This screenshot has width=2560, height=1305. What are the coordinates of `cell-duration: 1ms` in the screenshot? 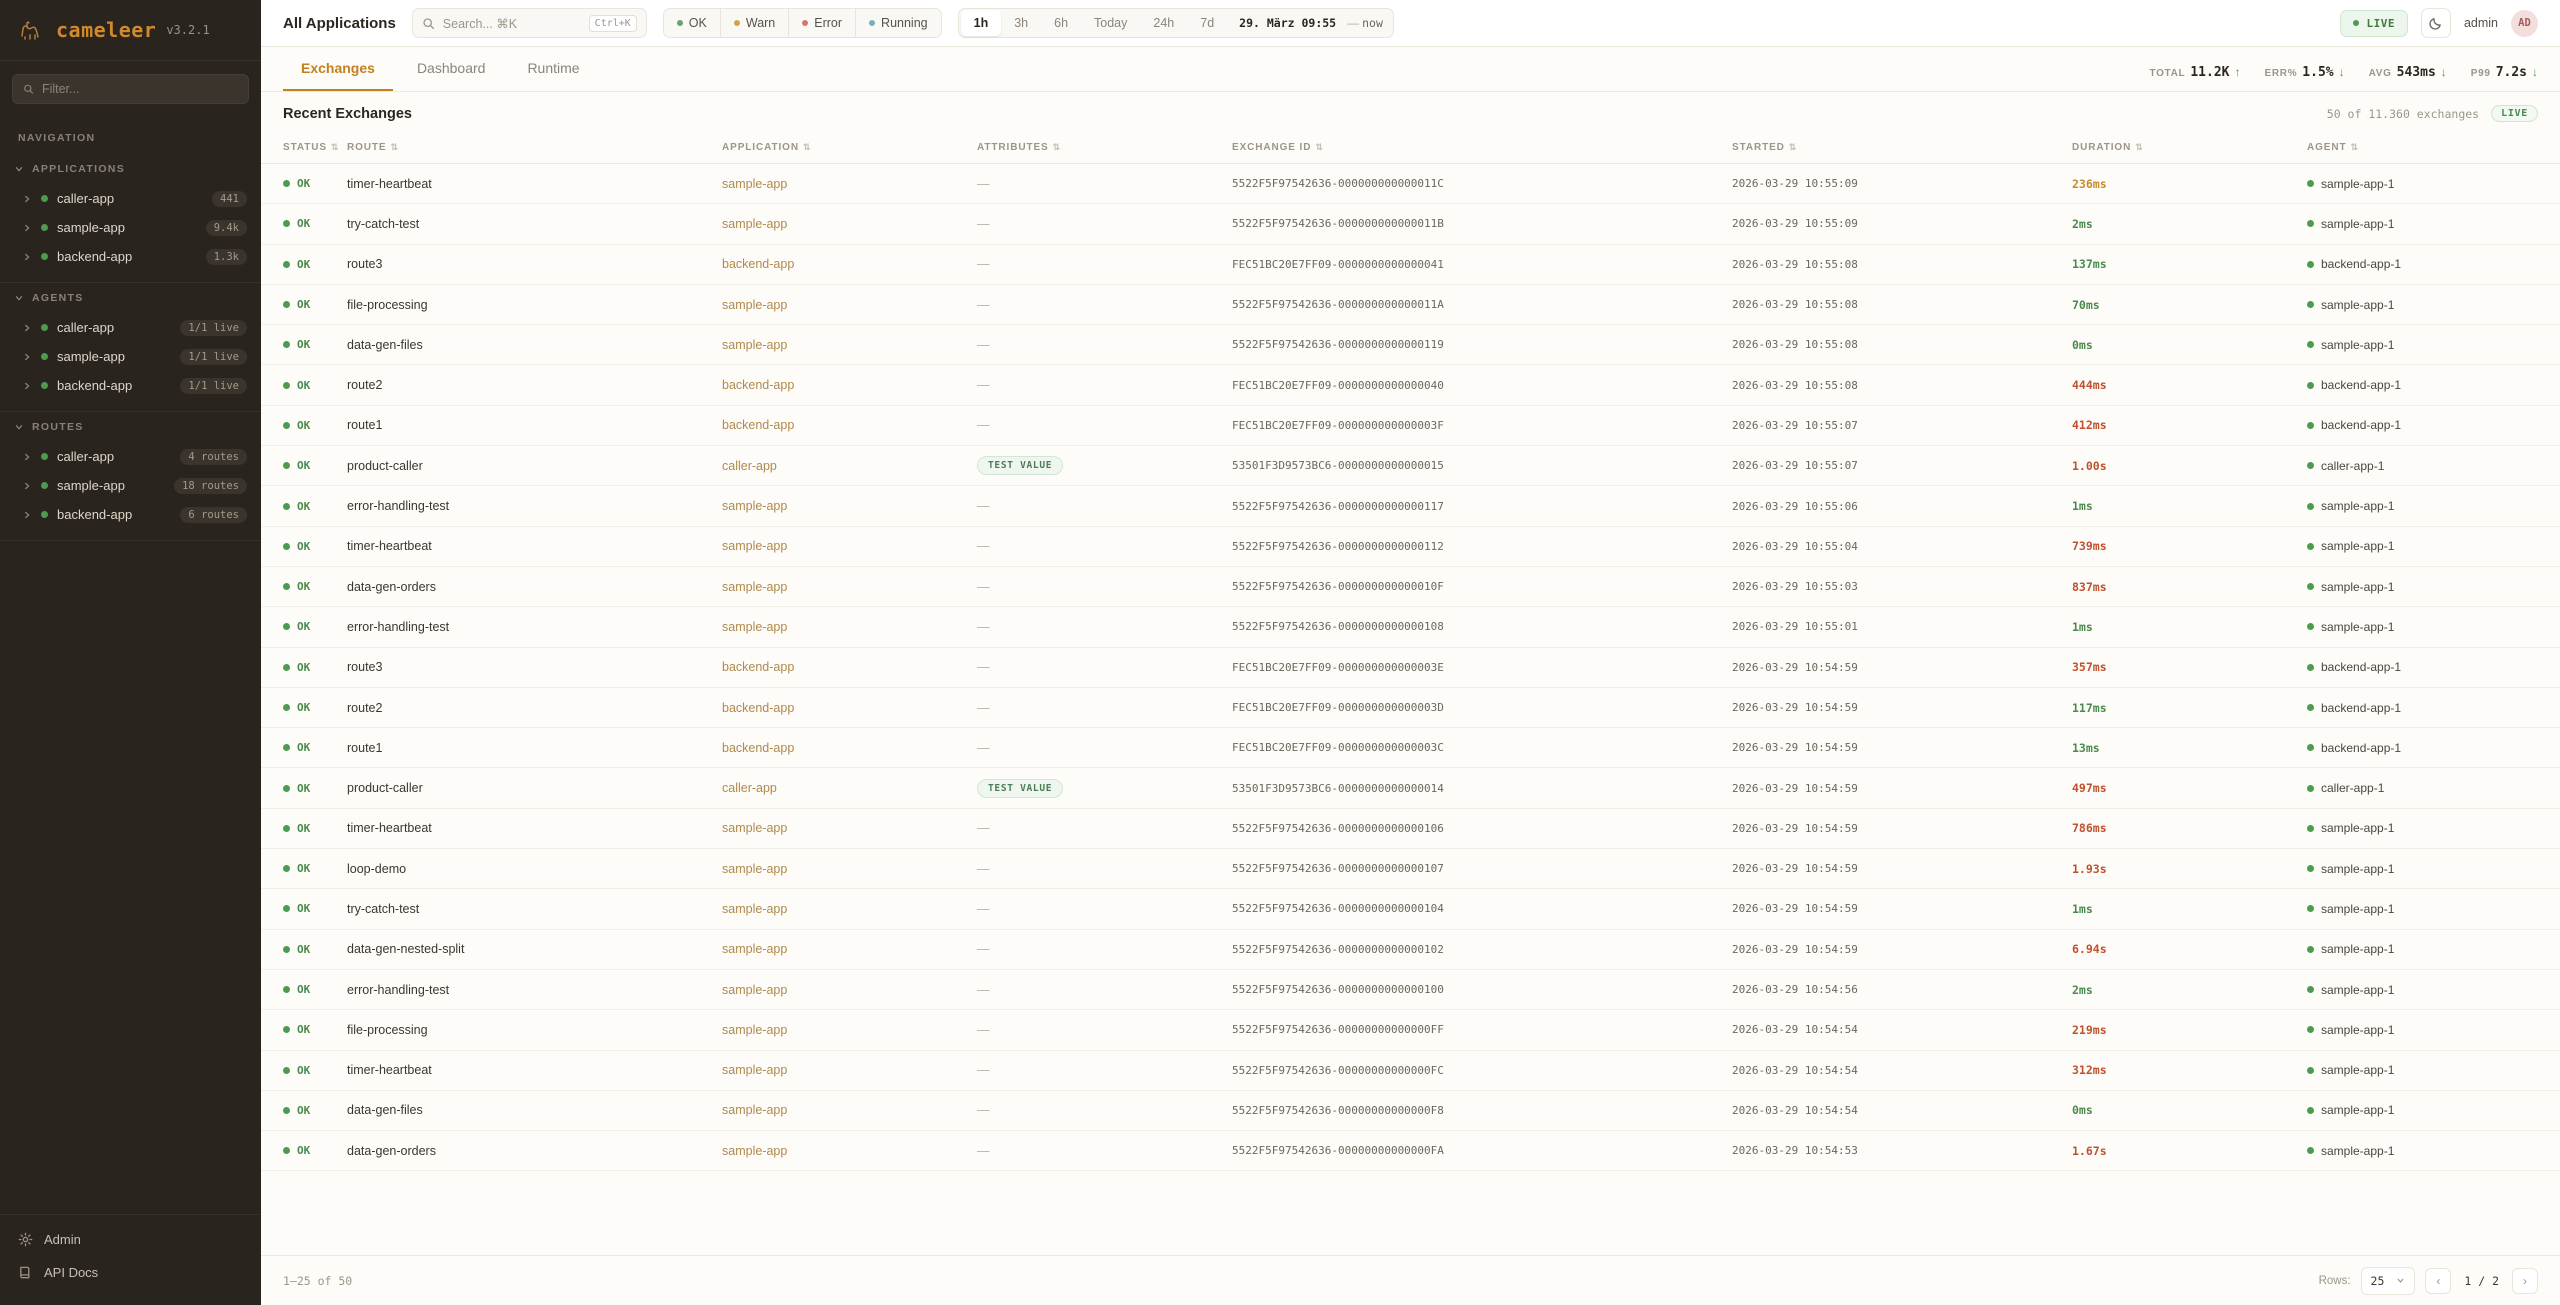 It's located at (2189, 627).